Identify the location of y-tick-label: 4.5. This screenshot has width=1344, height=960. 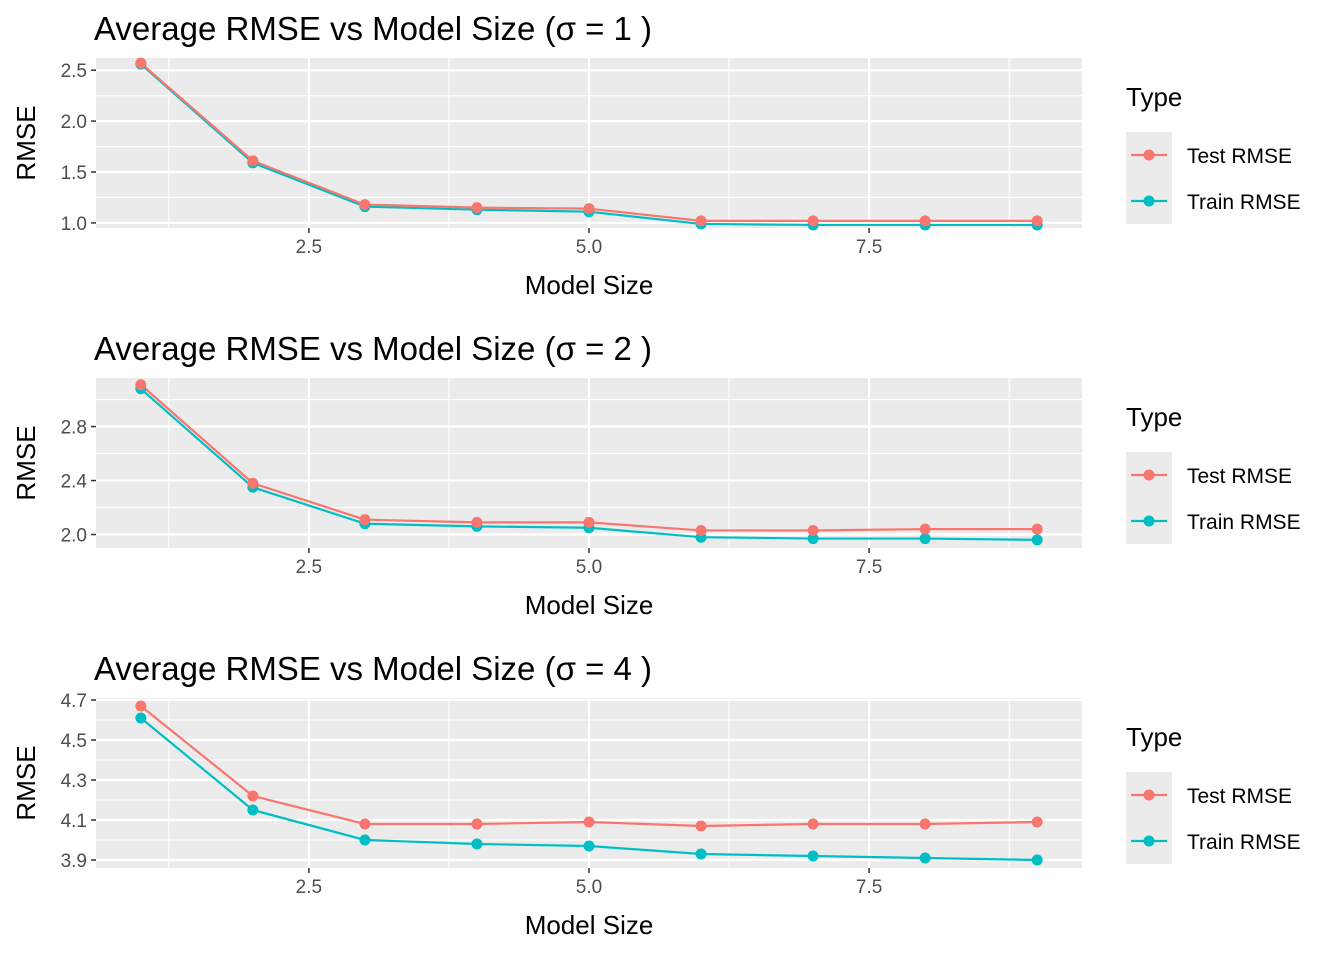
(74, 741).